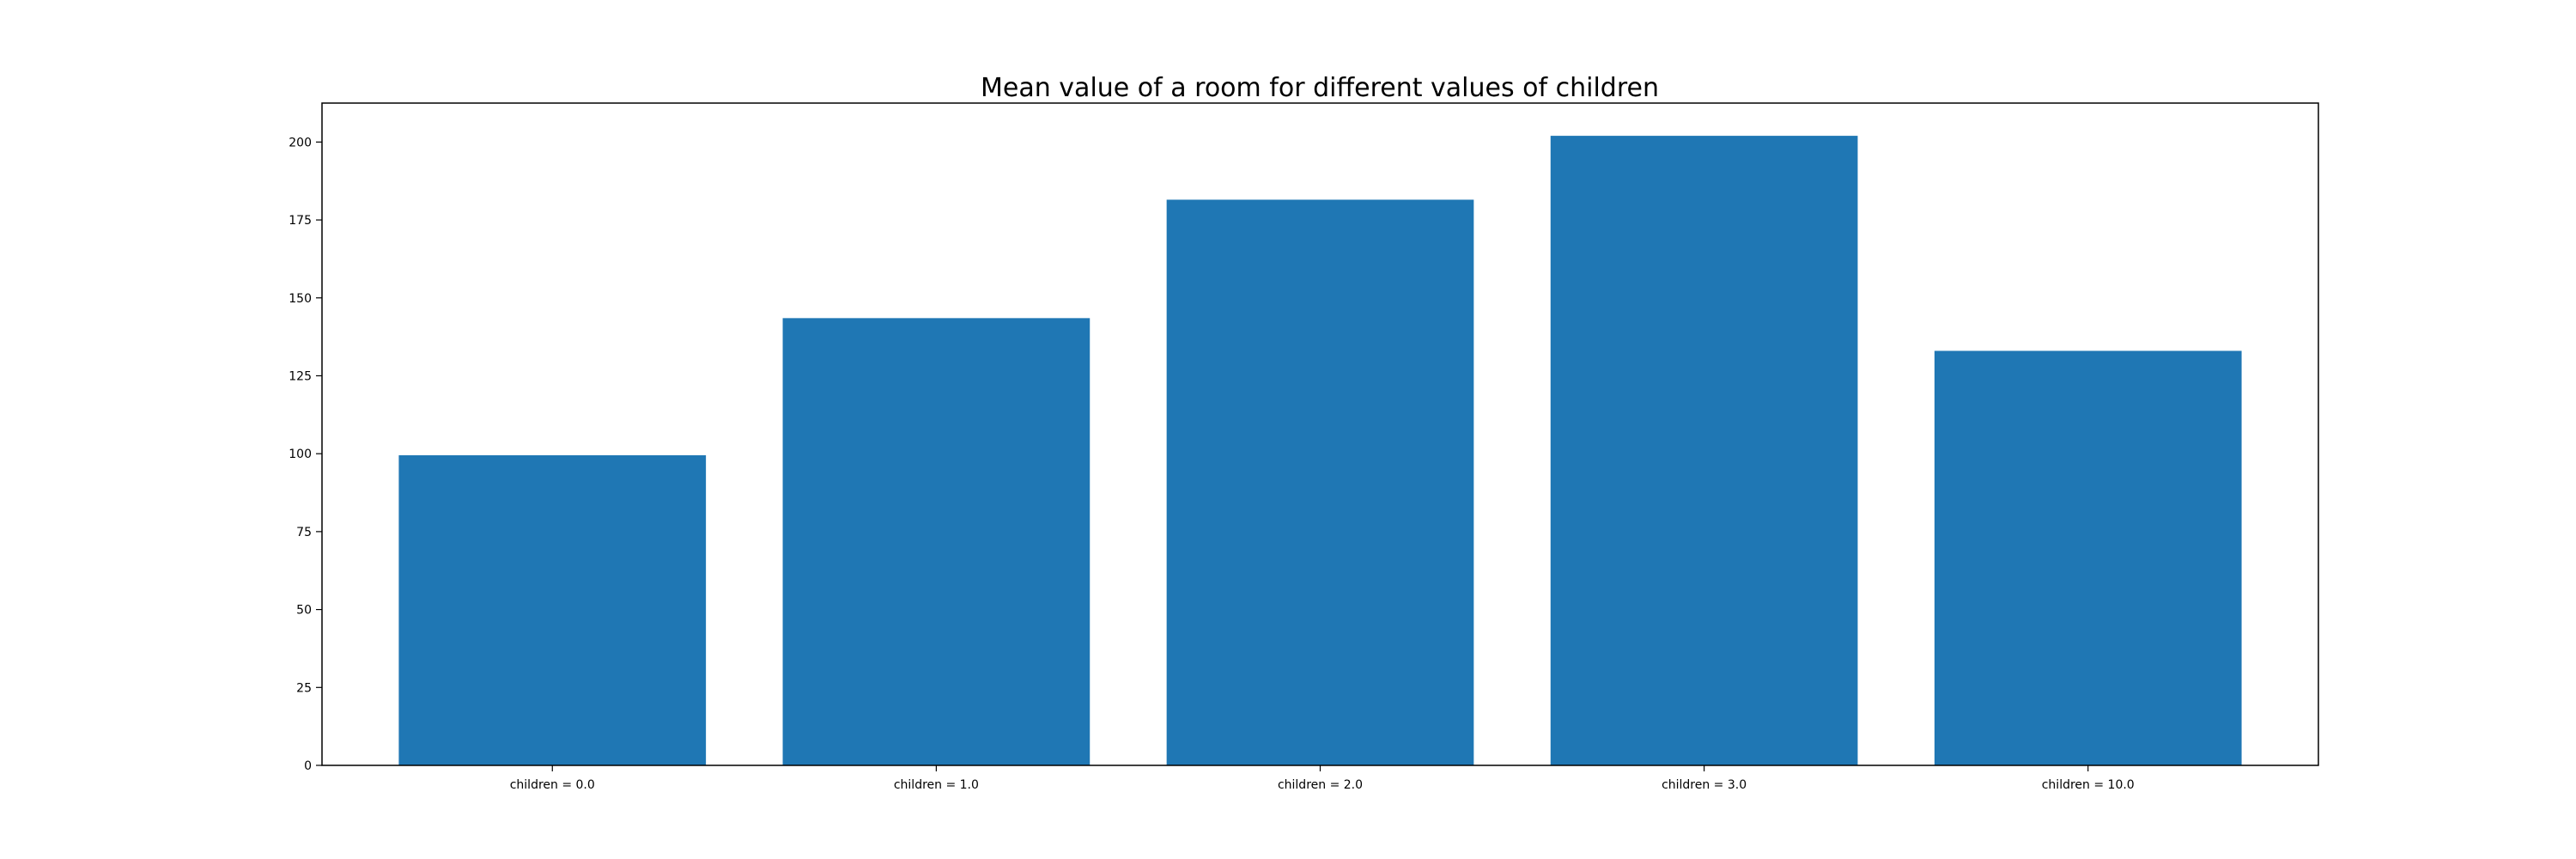 This screenshot has height=859, width=2576. I want to click on y-tick-label: 150, so click(301, 299).